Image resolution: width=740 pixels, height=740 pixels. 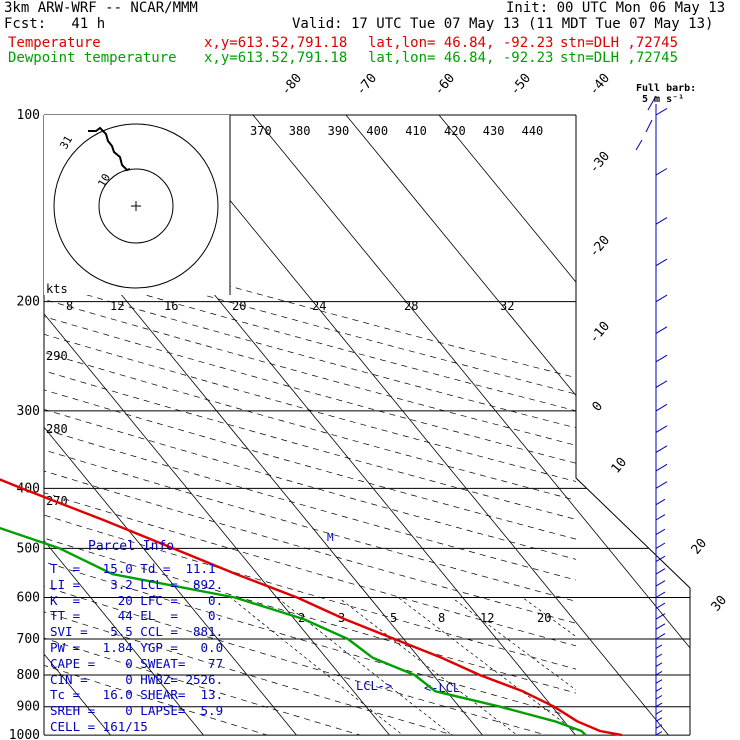 What do you see at coordinates (533, 131) in the screenshot?
I see `theta-label: 440` at bounding box center [533, 131].